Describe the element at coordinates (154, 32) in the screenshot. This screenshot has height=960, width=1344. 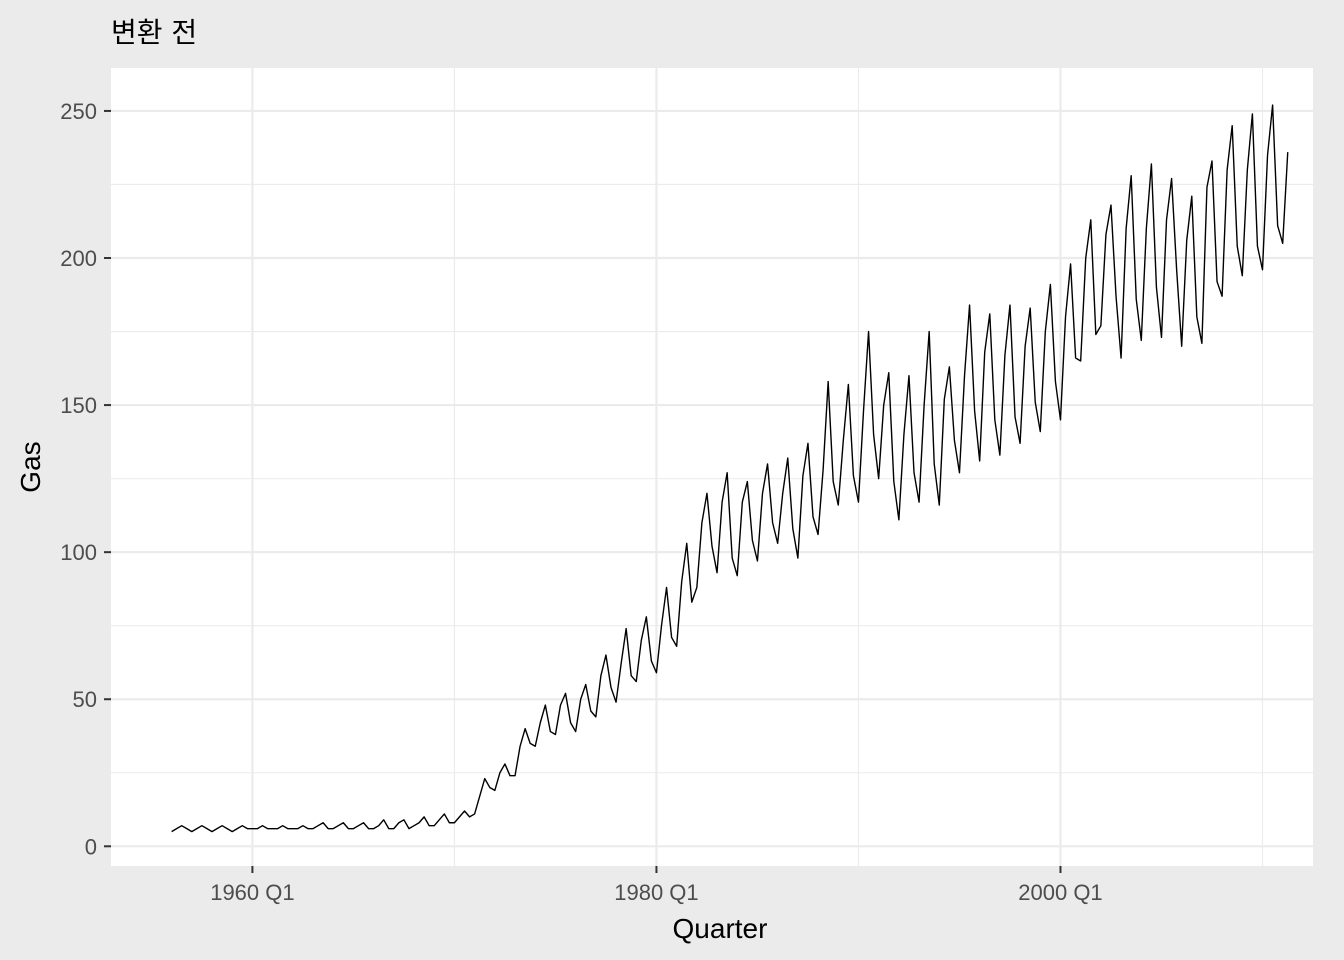
I see `chart-title: 변환 전` at that location.